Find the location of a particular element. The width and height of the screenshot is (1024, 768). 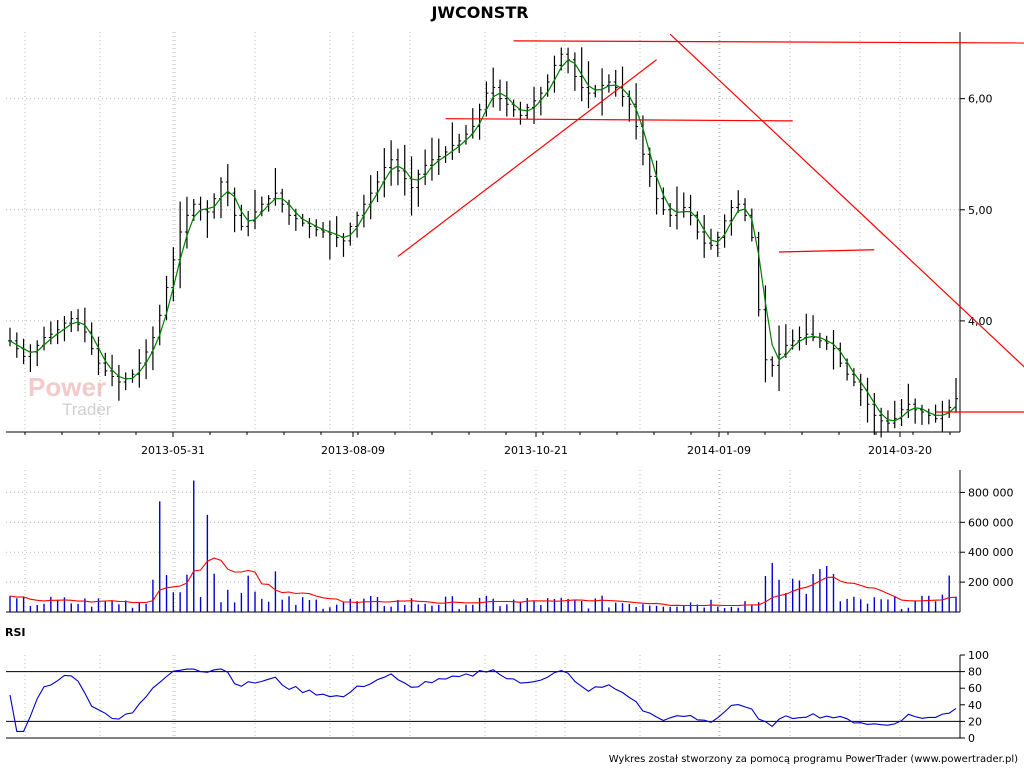

rsi-label: RSI is located at coordinates (15, 632).